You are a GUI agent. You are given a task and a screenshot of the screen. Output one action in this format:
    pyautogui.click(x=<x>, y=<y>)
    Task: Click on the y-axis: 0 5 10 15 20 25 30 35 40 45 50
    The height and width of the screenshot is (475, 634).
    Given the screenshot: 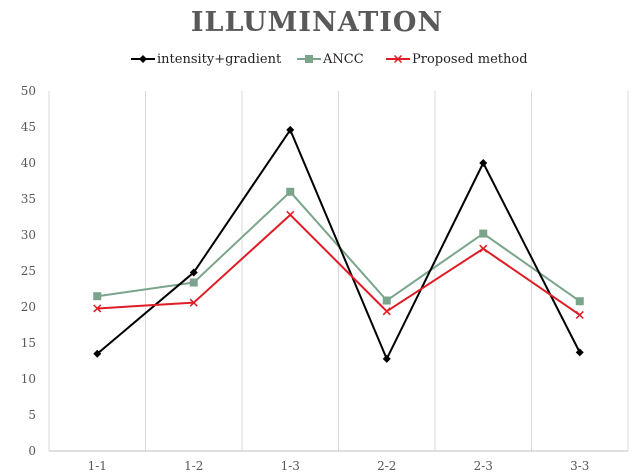 What is the action you would take?
    pyautogui.click(x=28, y=271)
    